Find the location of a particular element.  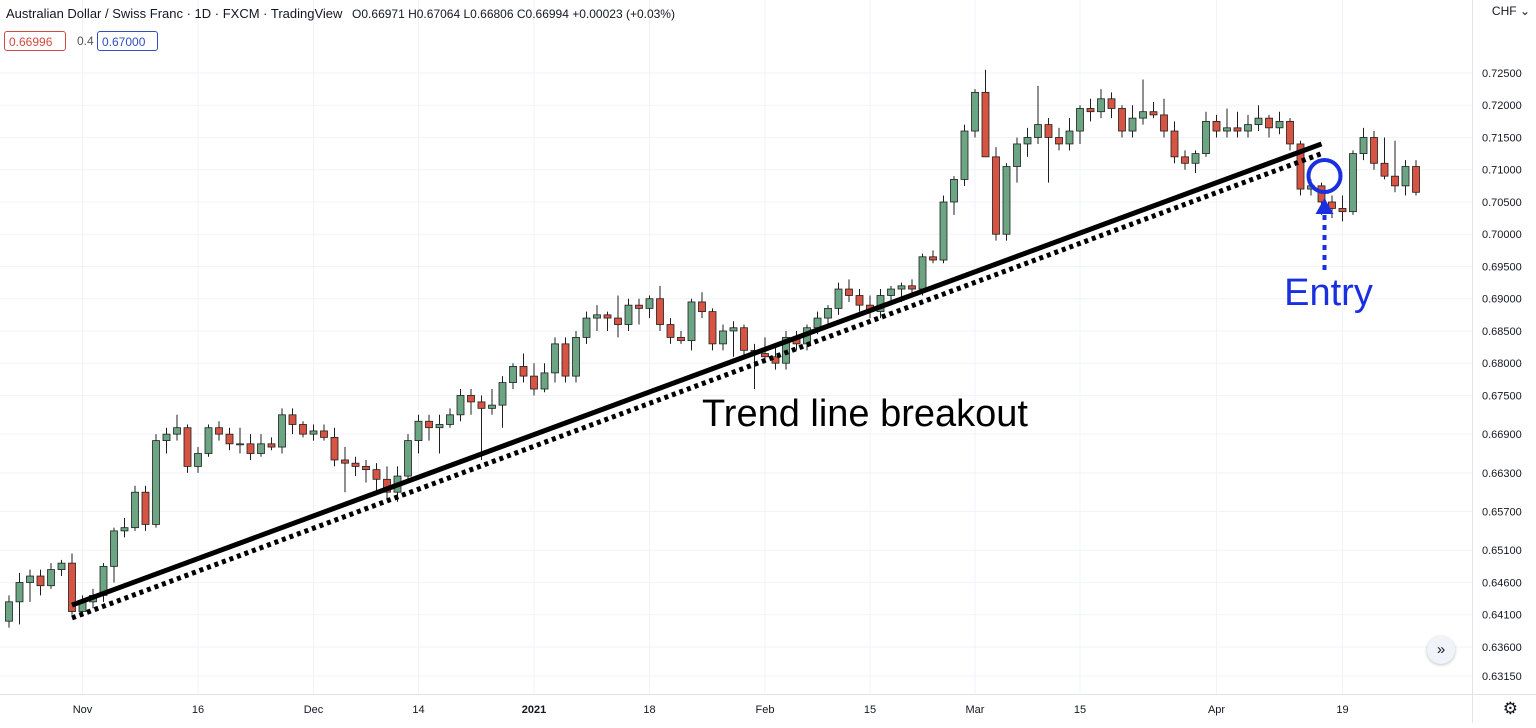

price-tick-label: 0.71000 is located at coordinates (1502, 171).